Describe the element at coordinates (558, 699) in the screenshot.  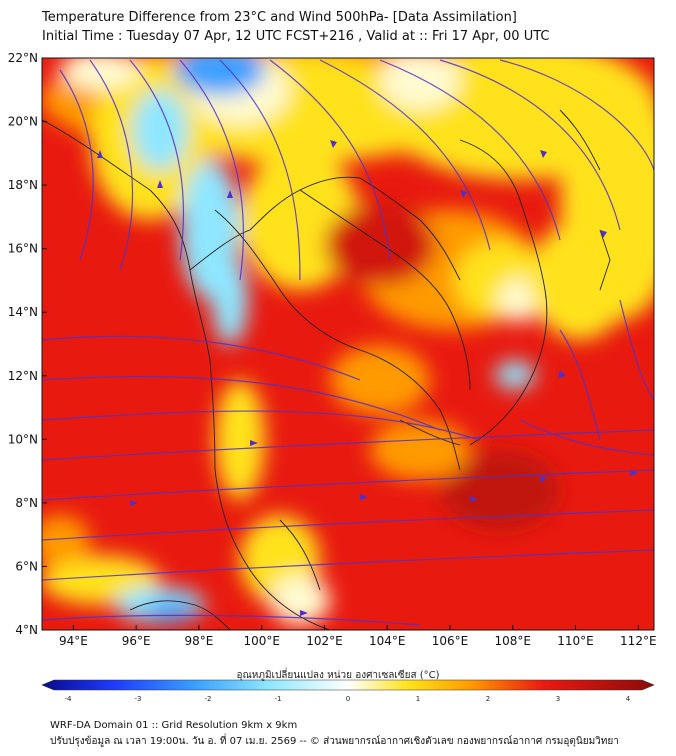
I see `colorbar-tick-label: 3` at that location.